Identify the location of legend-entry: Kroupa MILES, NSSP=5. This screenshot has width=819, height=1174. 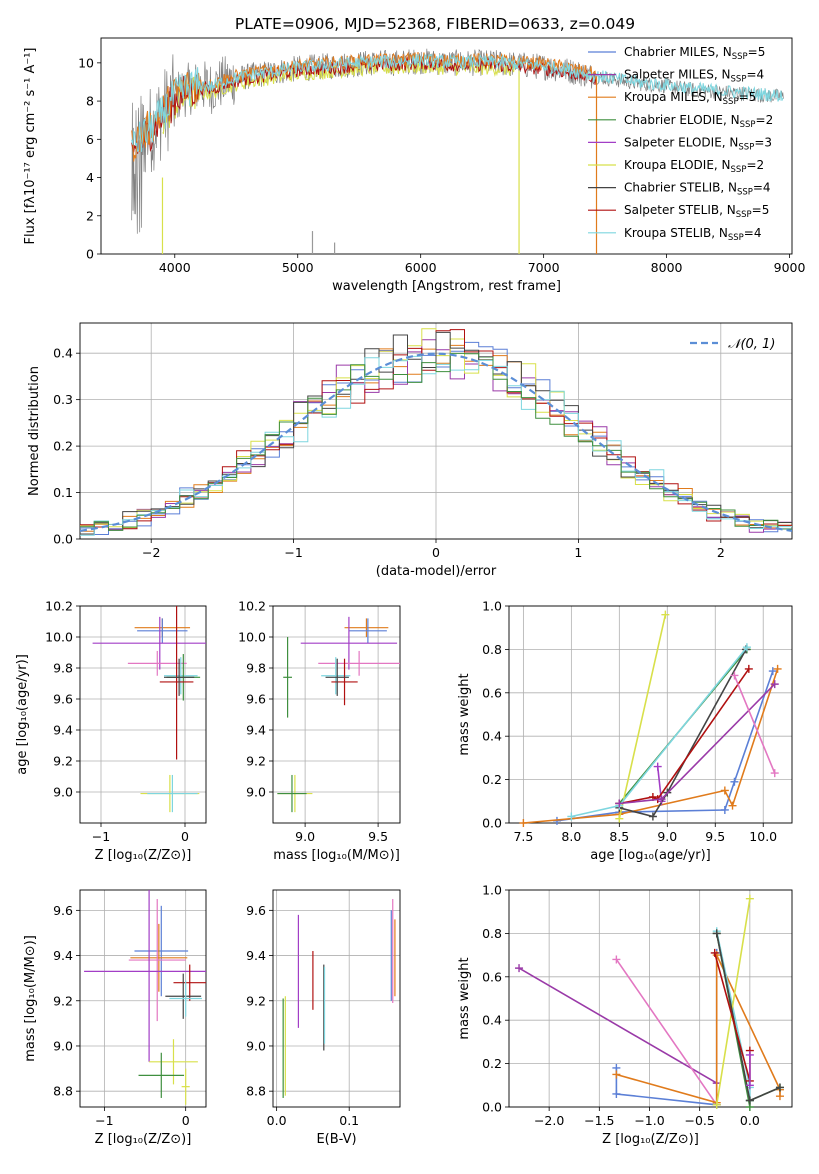
(690, 98).